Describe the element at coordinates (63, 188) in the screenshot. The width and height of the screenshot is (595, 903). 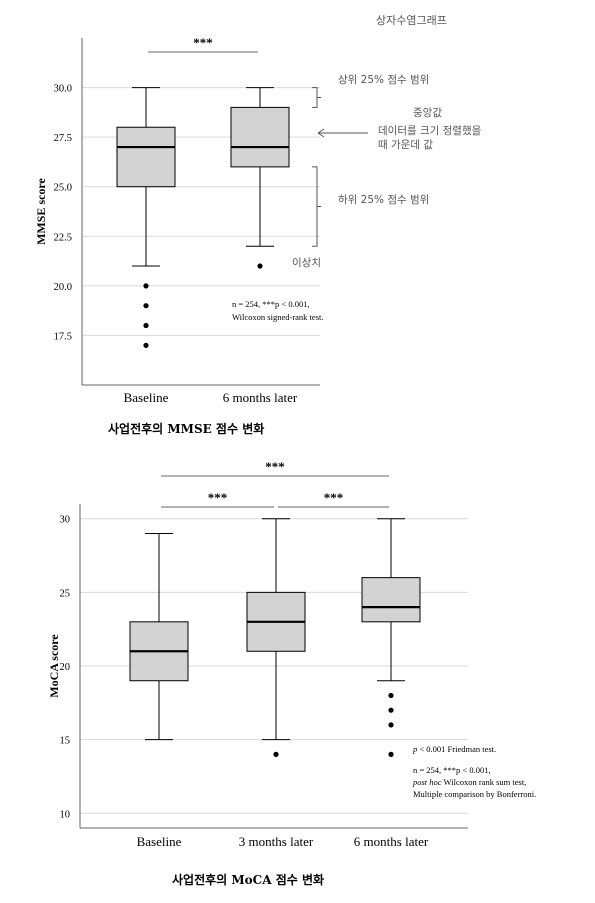
I see `mmse-ytick-label: 25.0` at that location.